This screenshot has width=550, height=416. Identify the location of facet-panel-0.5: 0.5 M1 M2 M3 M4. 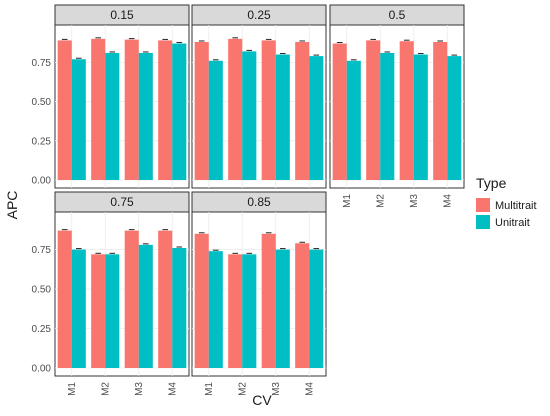
(397, 106).